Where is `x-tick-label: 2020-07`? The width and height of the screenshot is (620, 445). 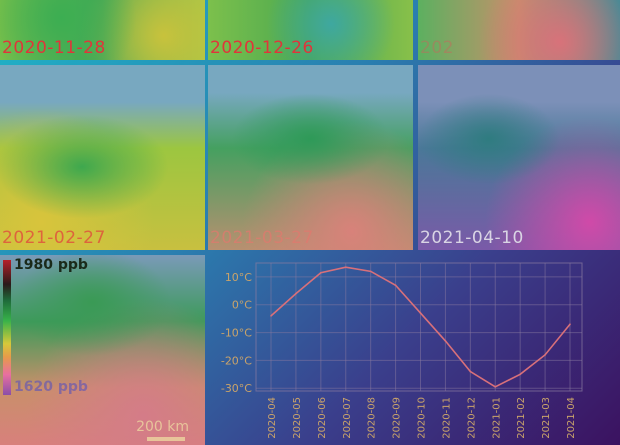
x-tick-label: 2020-07 is located at coordinates (347, 418).